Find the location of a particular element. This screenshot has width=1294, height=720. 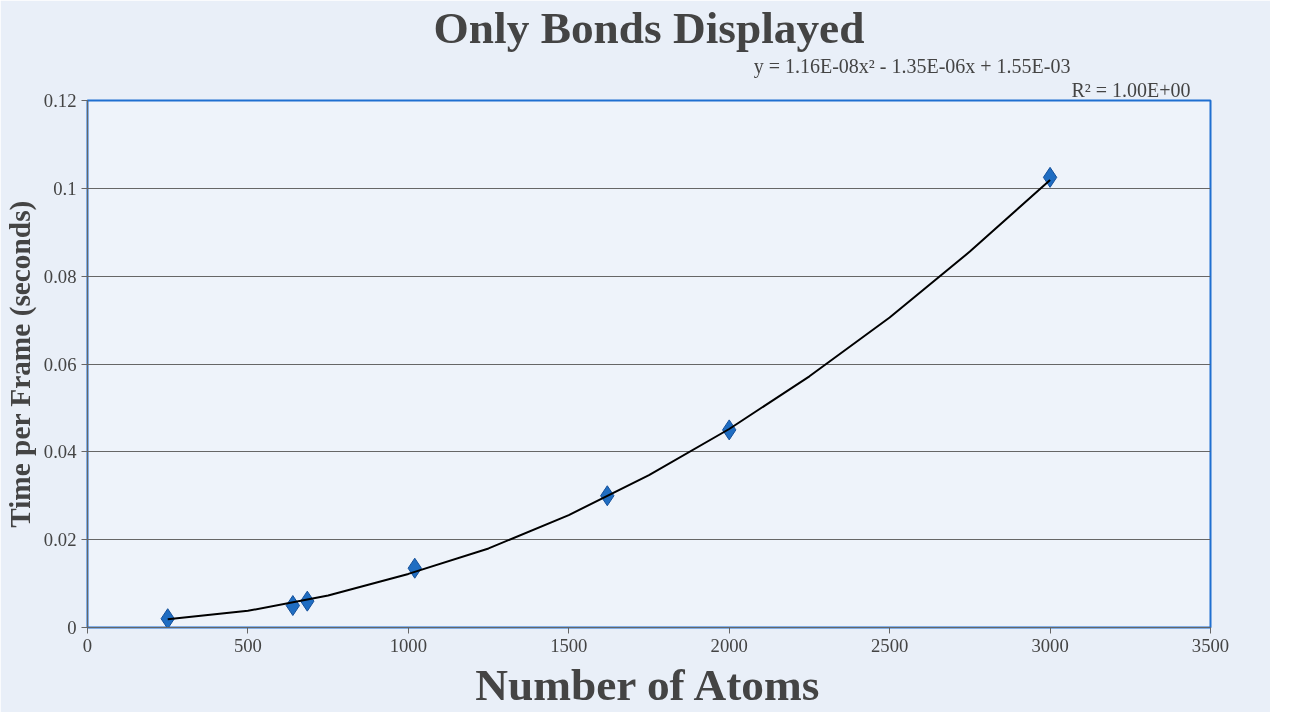

y-tick-label: 0.06 is located at coordinates (60, 364).